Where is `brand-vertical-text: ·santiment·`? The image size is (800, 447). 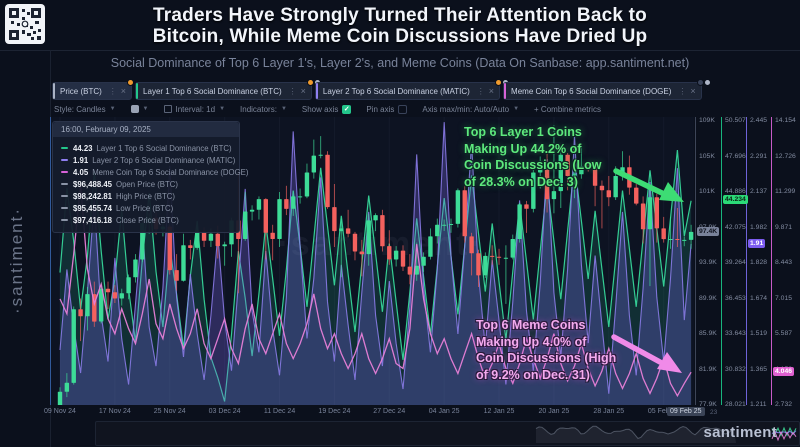
brand-vertical-text: ·santiment· is located at coordinates (16, 260).